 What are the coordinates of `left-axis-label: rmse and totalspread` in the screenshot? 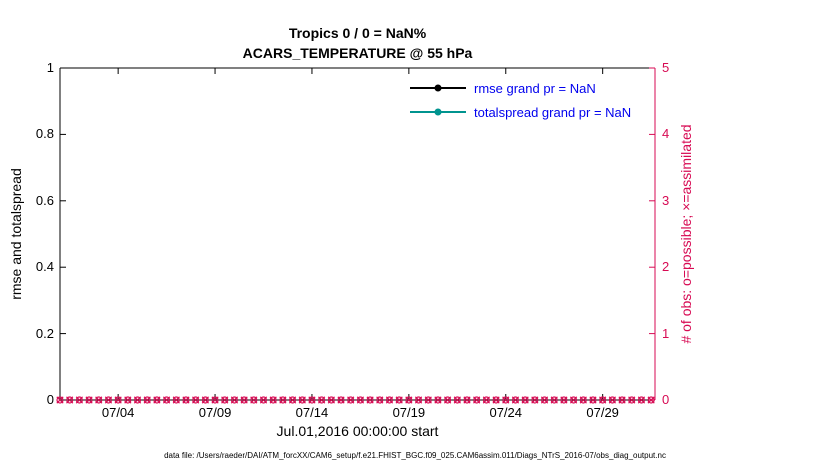 It's located at (16, 234).